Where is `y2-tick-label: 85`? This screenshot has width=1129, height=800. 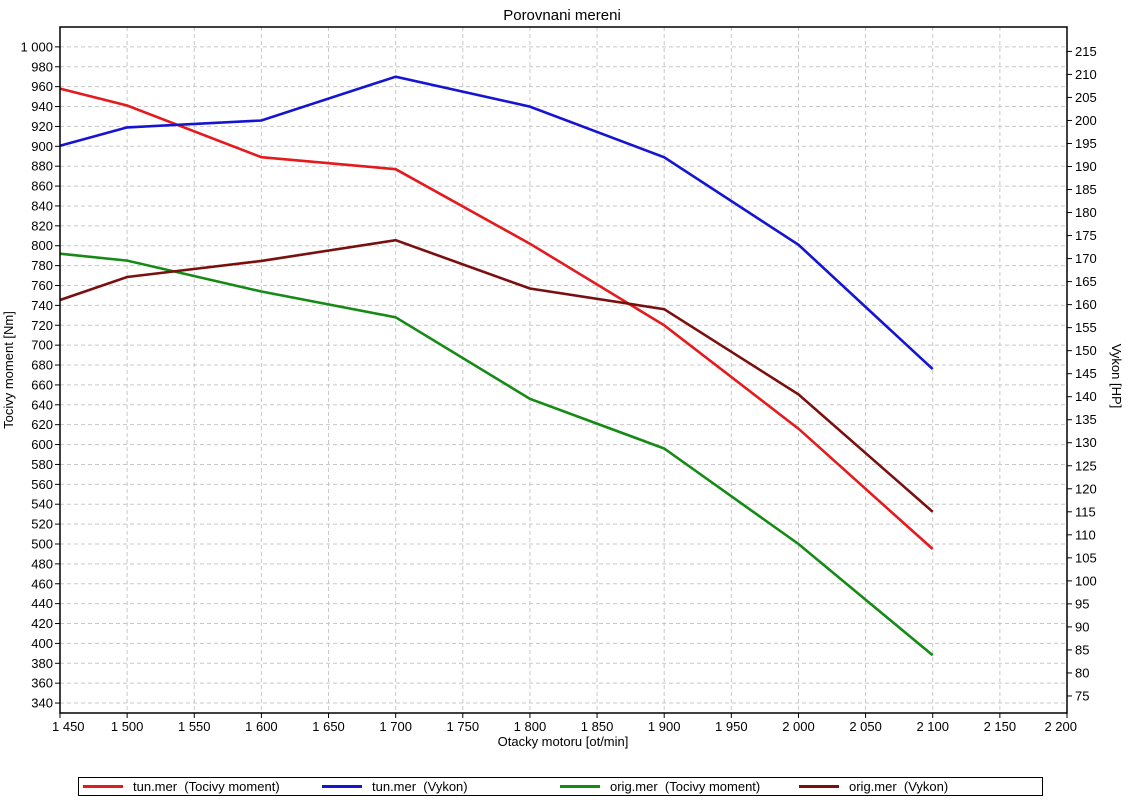 y2-tick-label: 85 is located at coordinates (1082, 649).